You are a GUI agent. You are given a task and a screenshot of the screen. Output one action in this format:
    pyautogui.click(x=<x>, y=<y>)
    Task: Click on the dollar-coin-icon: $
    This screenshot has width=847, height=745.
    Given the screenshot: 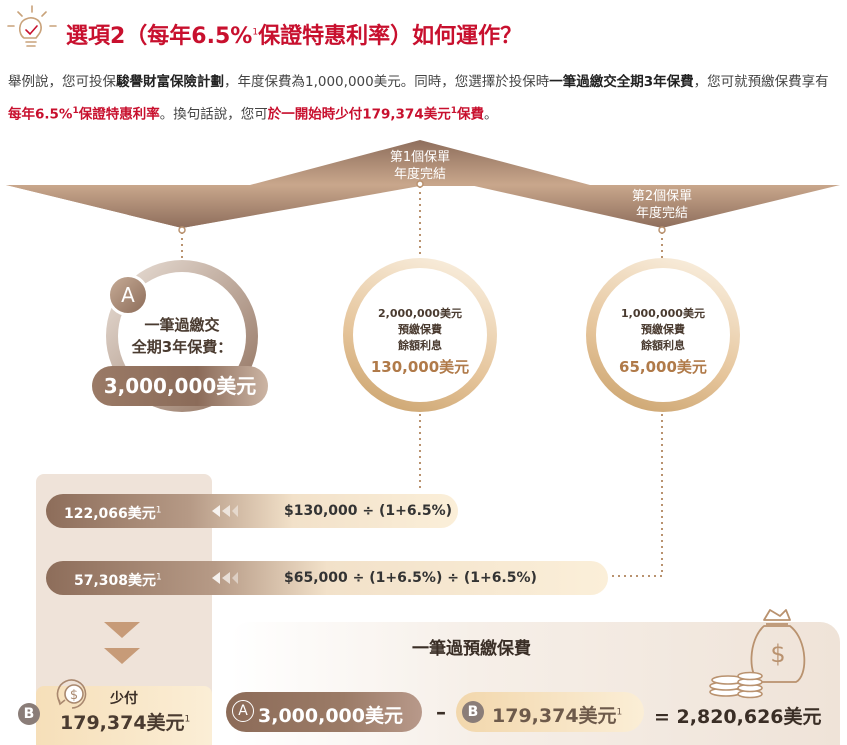 What is the action you would take?
    pyautogui.click(x=72, y=696)
    